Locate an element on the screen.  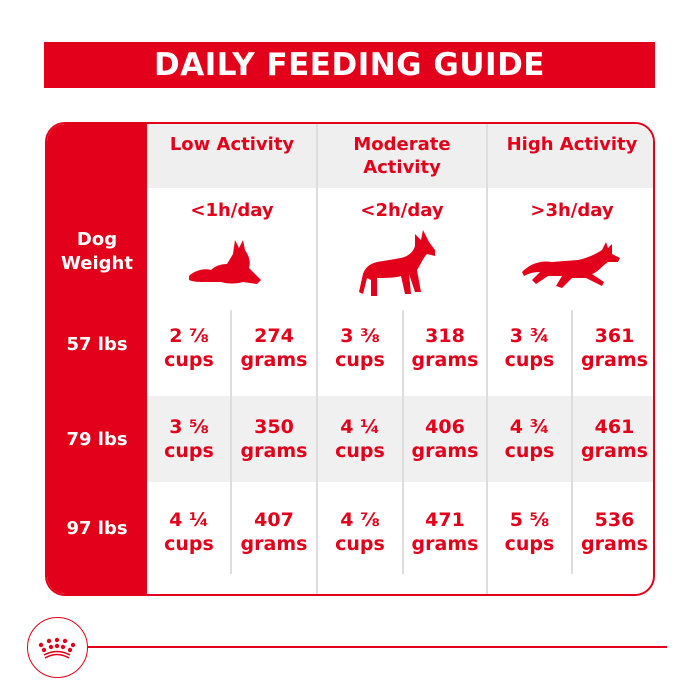
grams-cell: 318 grams is located at coordinates (445, 348).